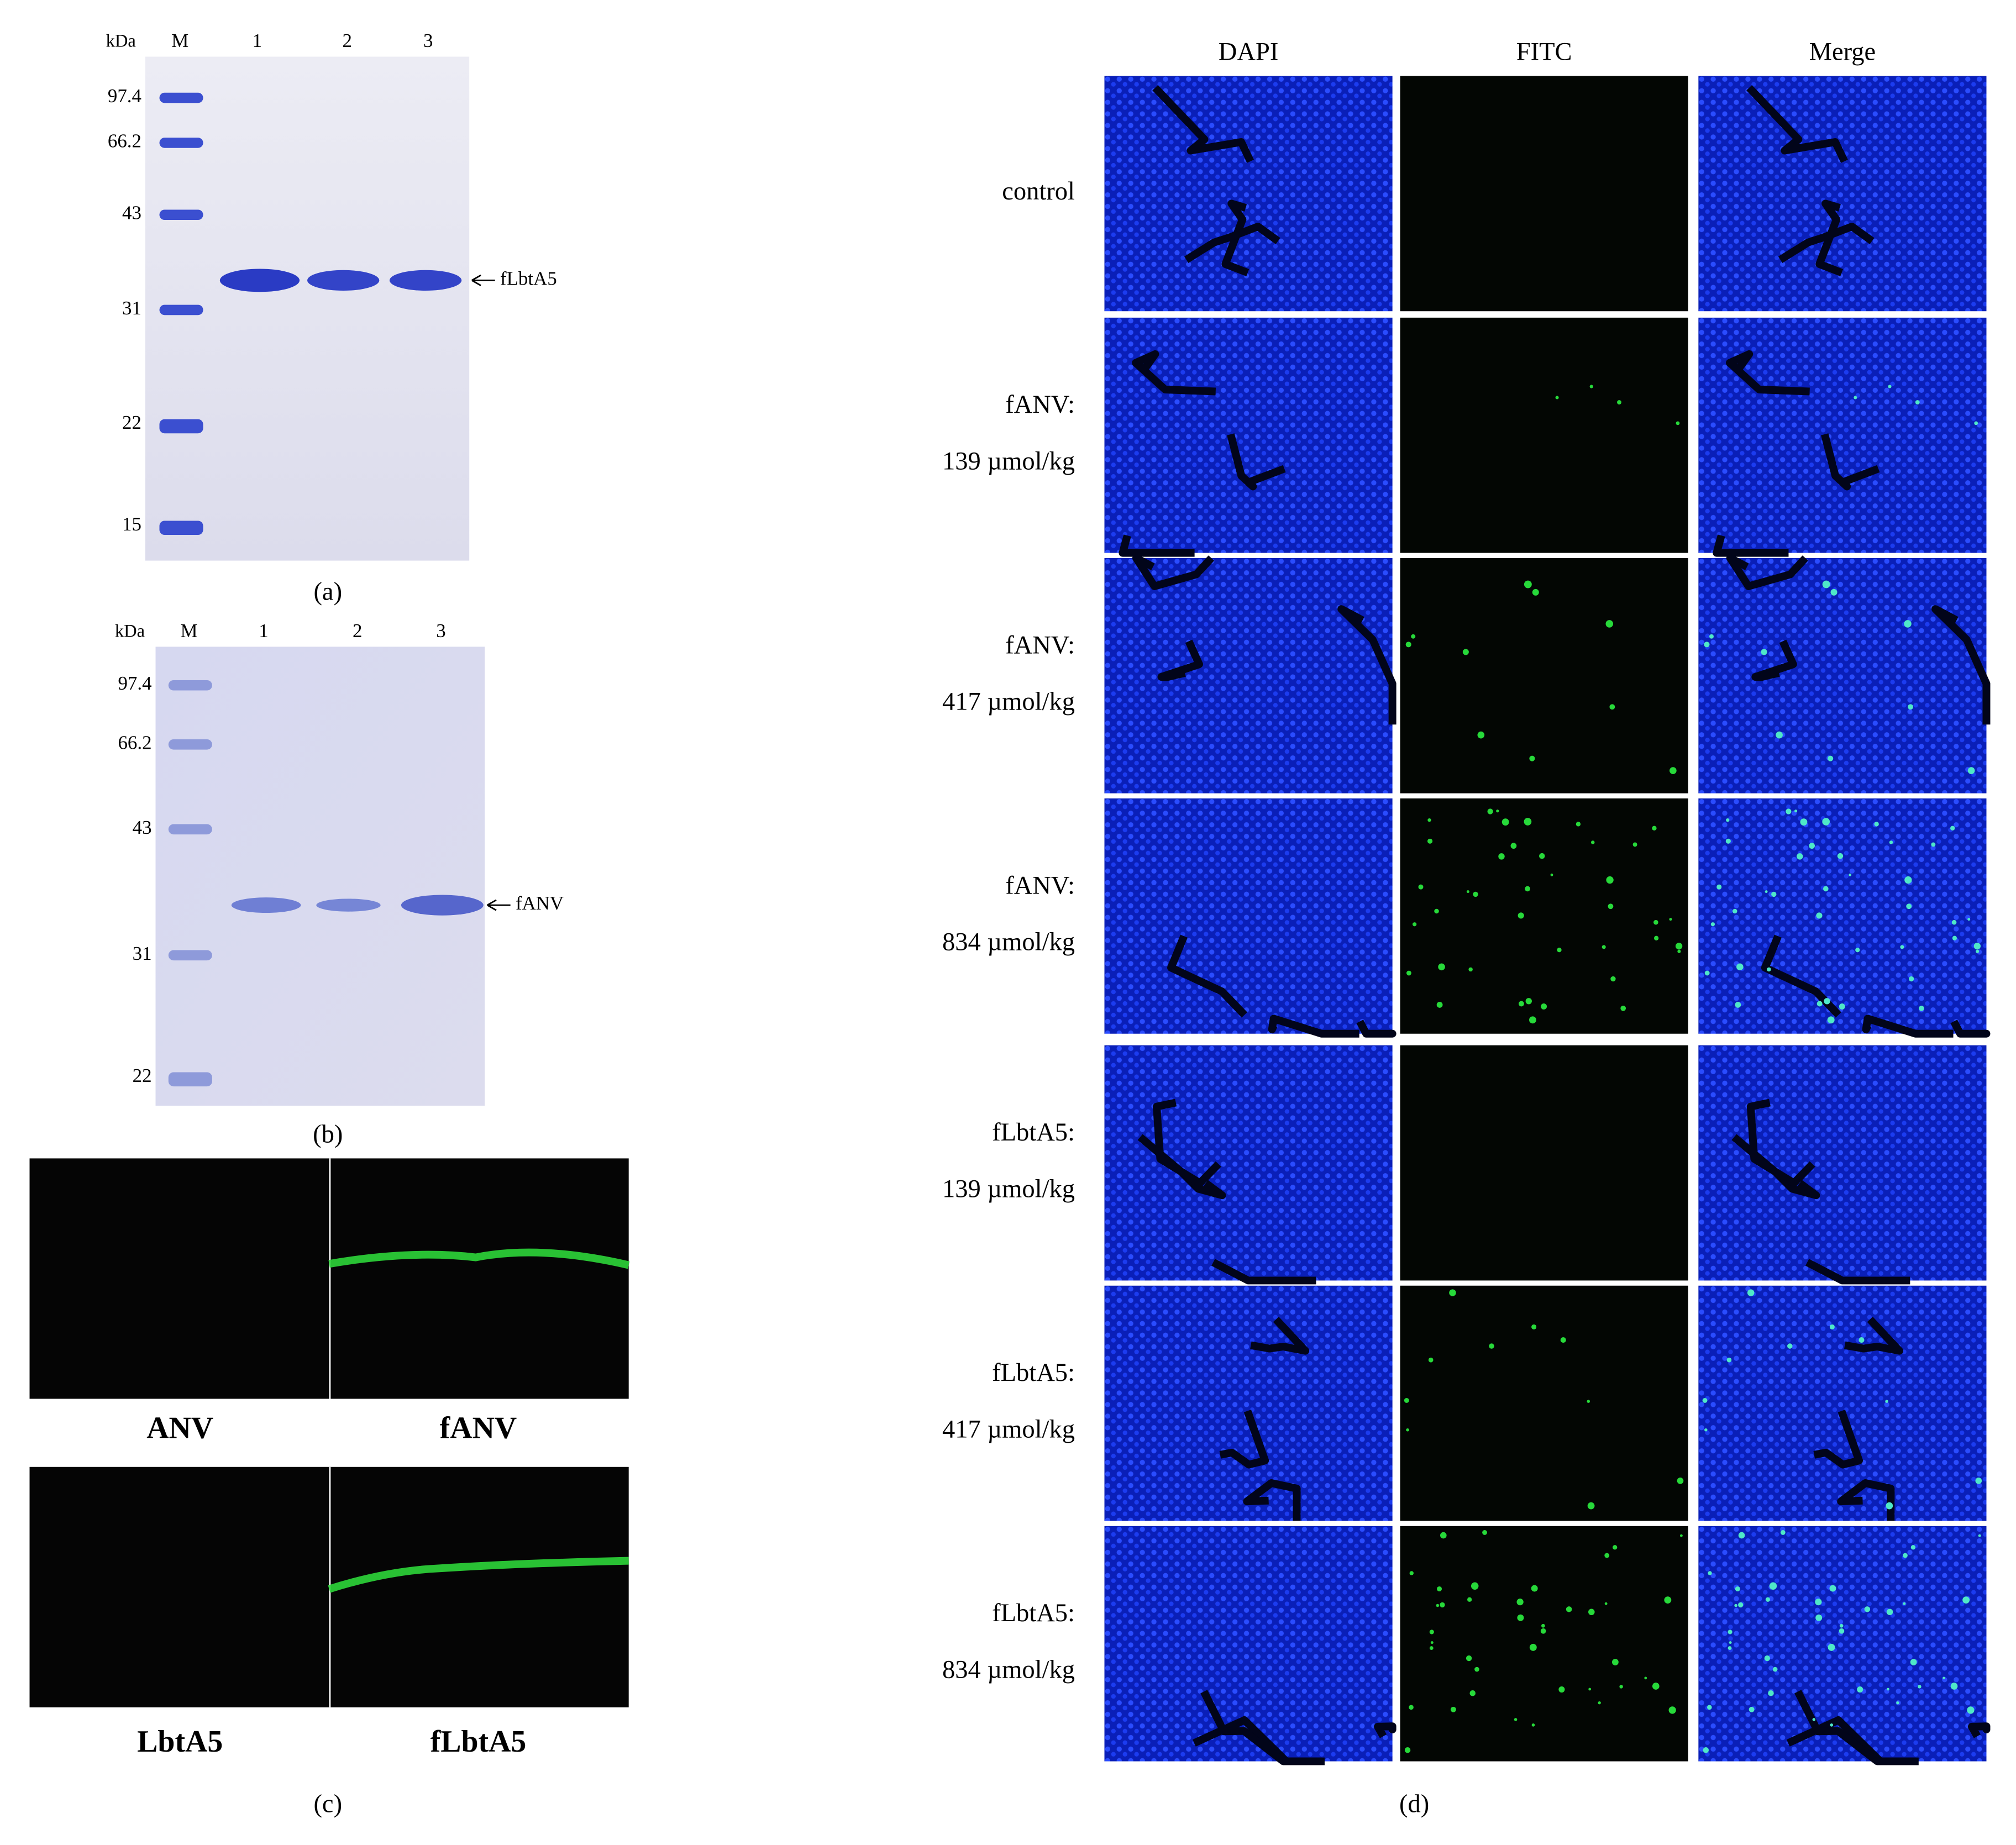 This screenshot has width=2016, height=1845. What do you see at coordinates (132, 308) in the screenshot?
I see `marker-label: 31` at bounding box center [132, 308].